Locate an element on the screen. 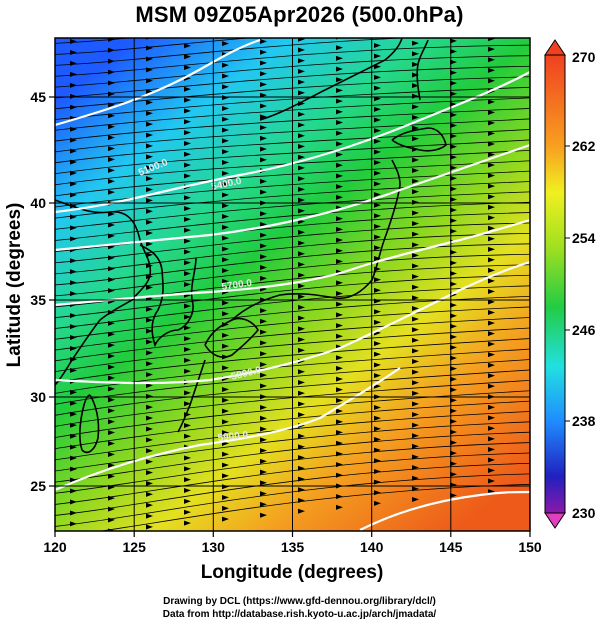 Image resolution: width=599 pixels, height=625 pixels. y-tick-label: 45 is located at coordinates (38, 97).